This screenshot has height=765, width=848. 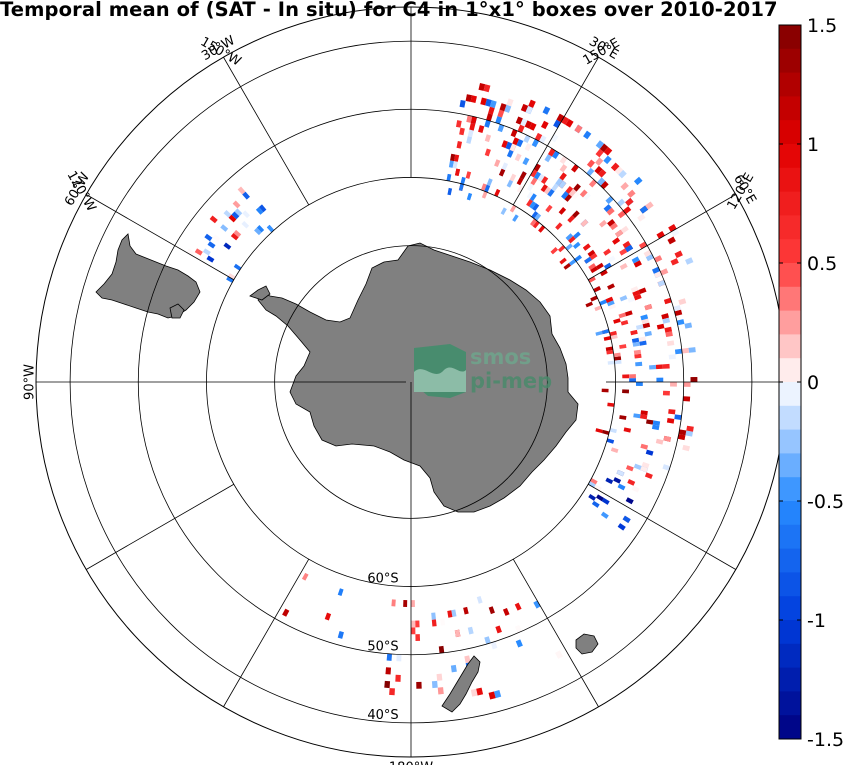 I want to click on colorbar-tick-label: 0, so click(x=813, y=383).